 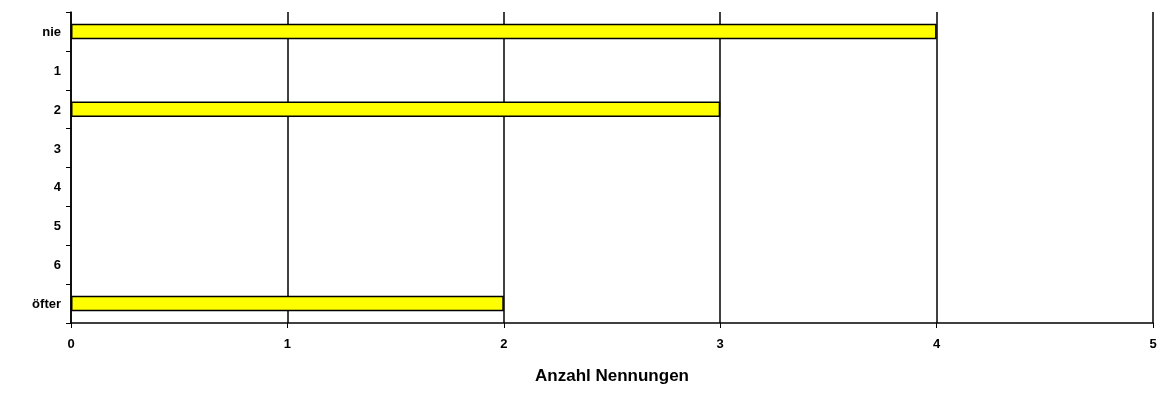 What do you see at coordinates (287, 343) in the screenshot?
I see `x-tick-label: 1` at bounding box center [287, 343].